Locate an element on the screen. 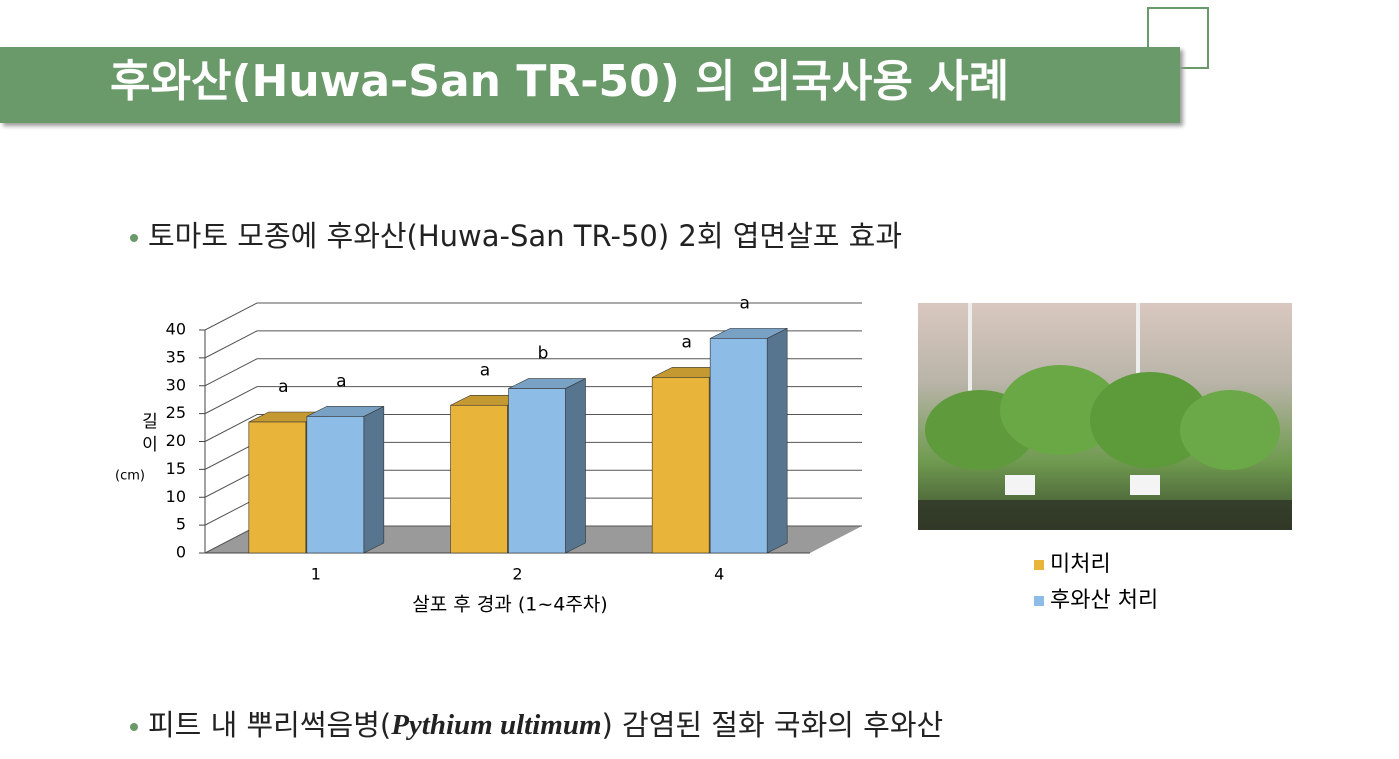 This screenshot has height=759, width=1399. legend-label: 미처리 is located at coordinates (1080, 564).